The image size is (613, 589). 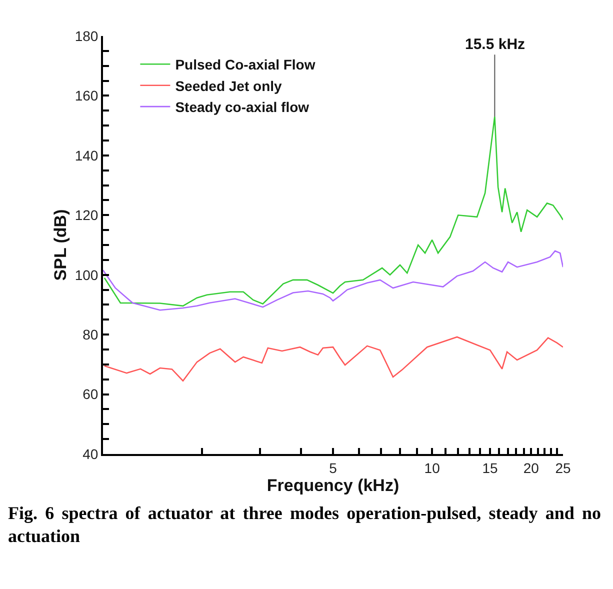 What do you see at coordinates (90, 394) in the screenshot?
I see `y-tick-label: 60` at bounding box center [90, 394].